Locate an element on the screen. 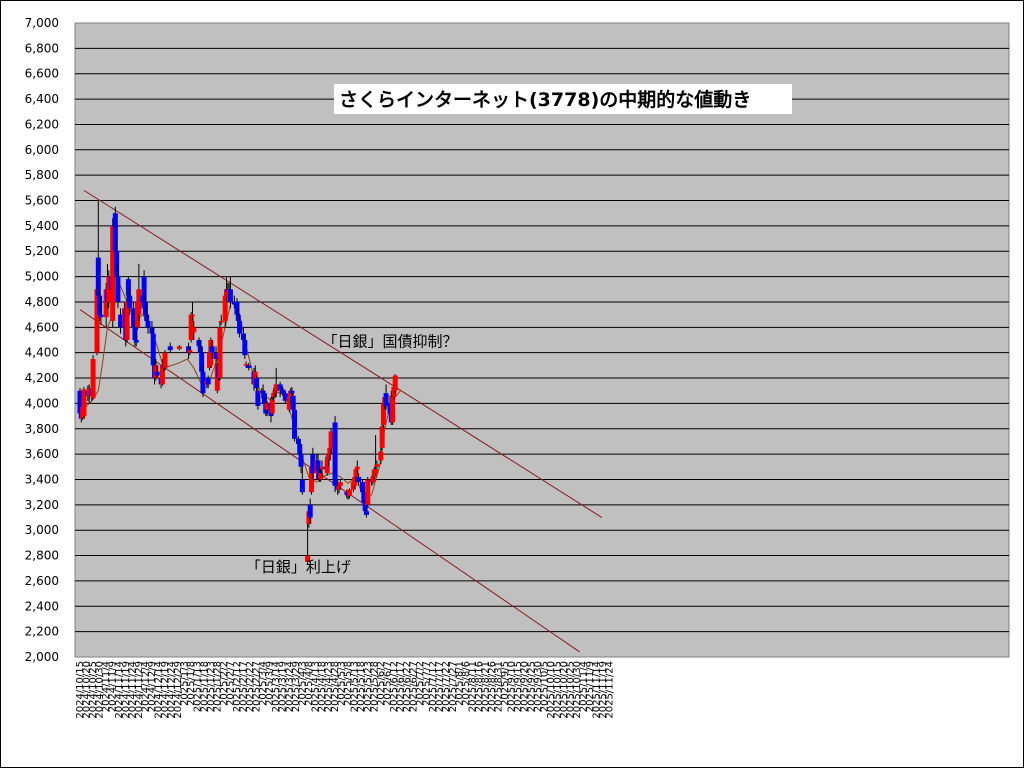  y-tick-label: 3,400 is located at coordinates (42, 479).